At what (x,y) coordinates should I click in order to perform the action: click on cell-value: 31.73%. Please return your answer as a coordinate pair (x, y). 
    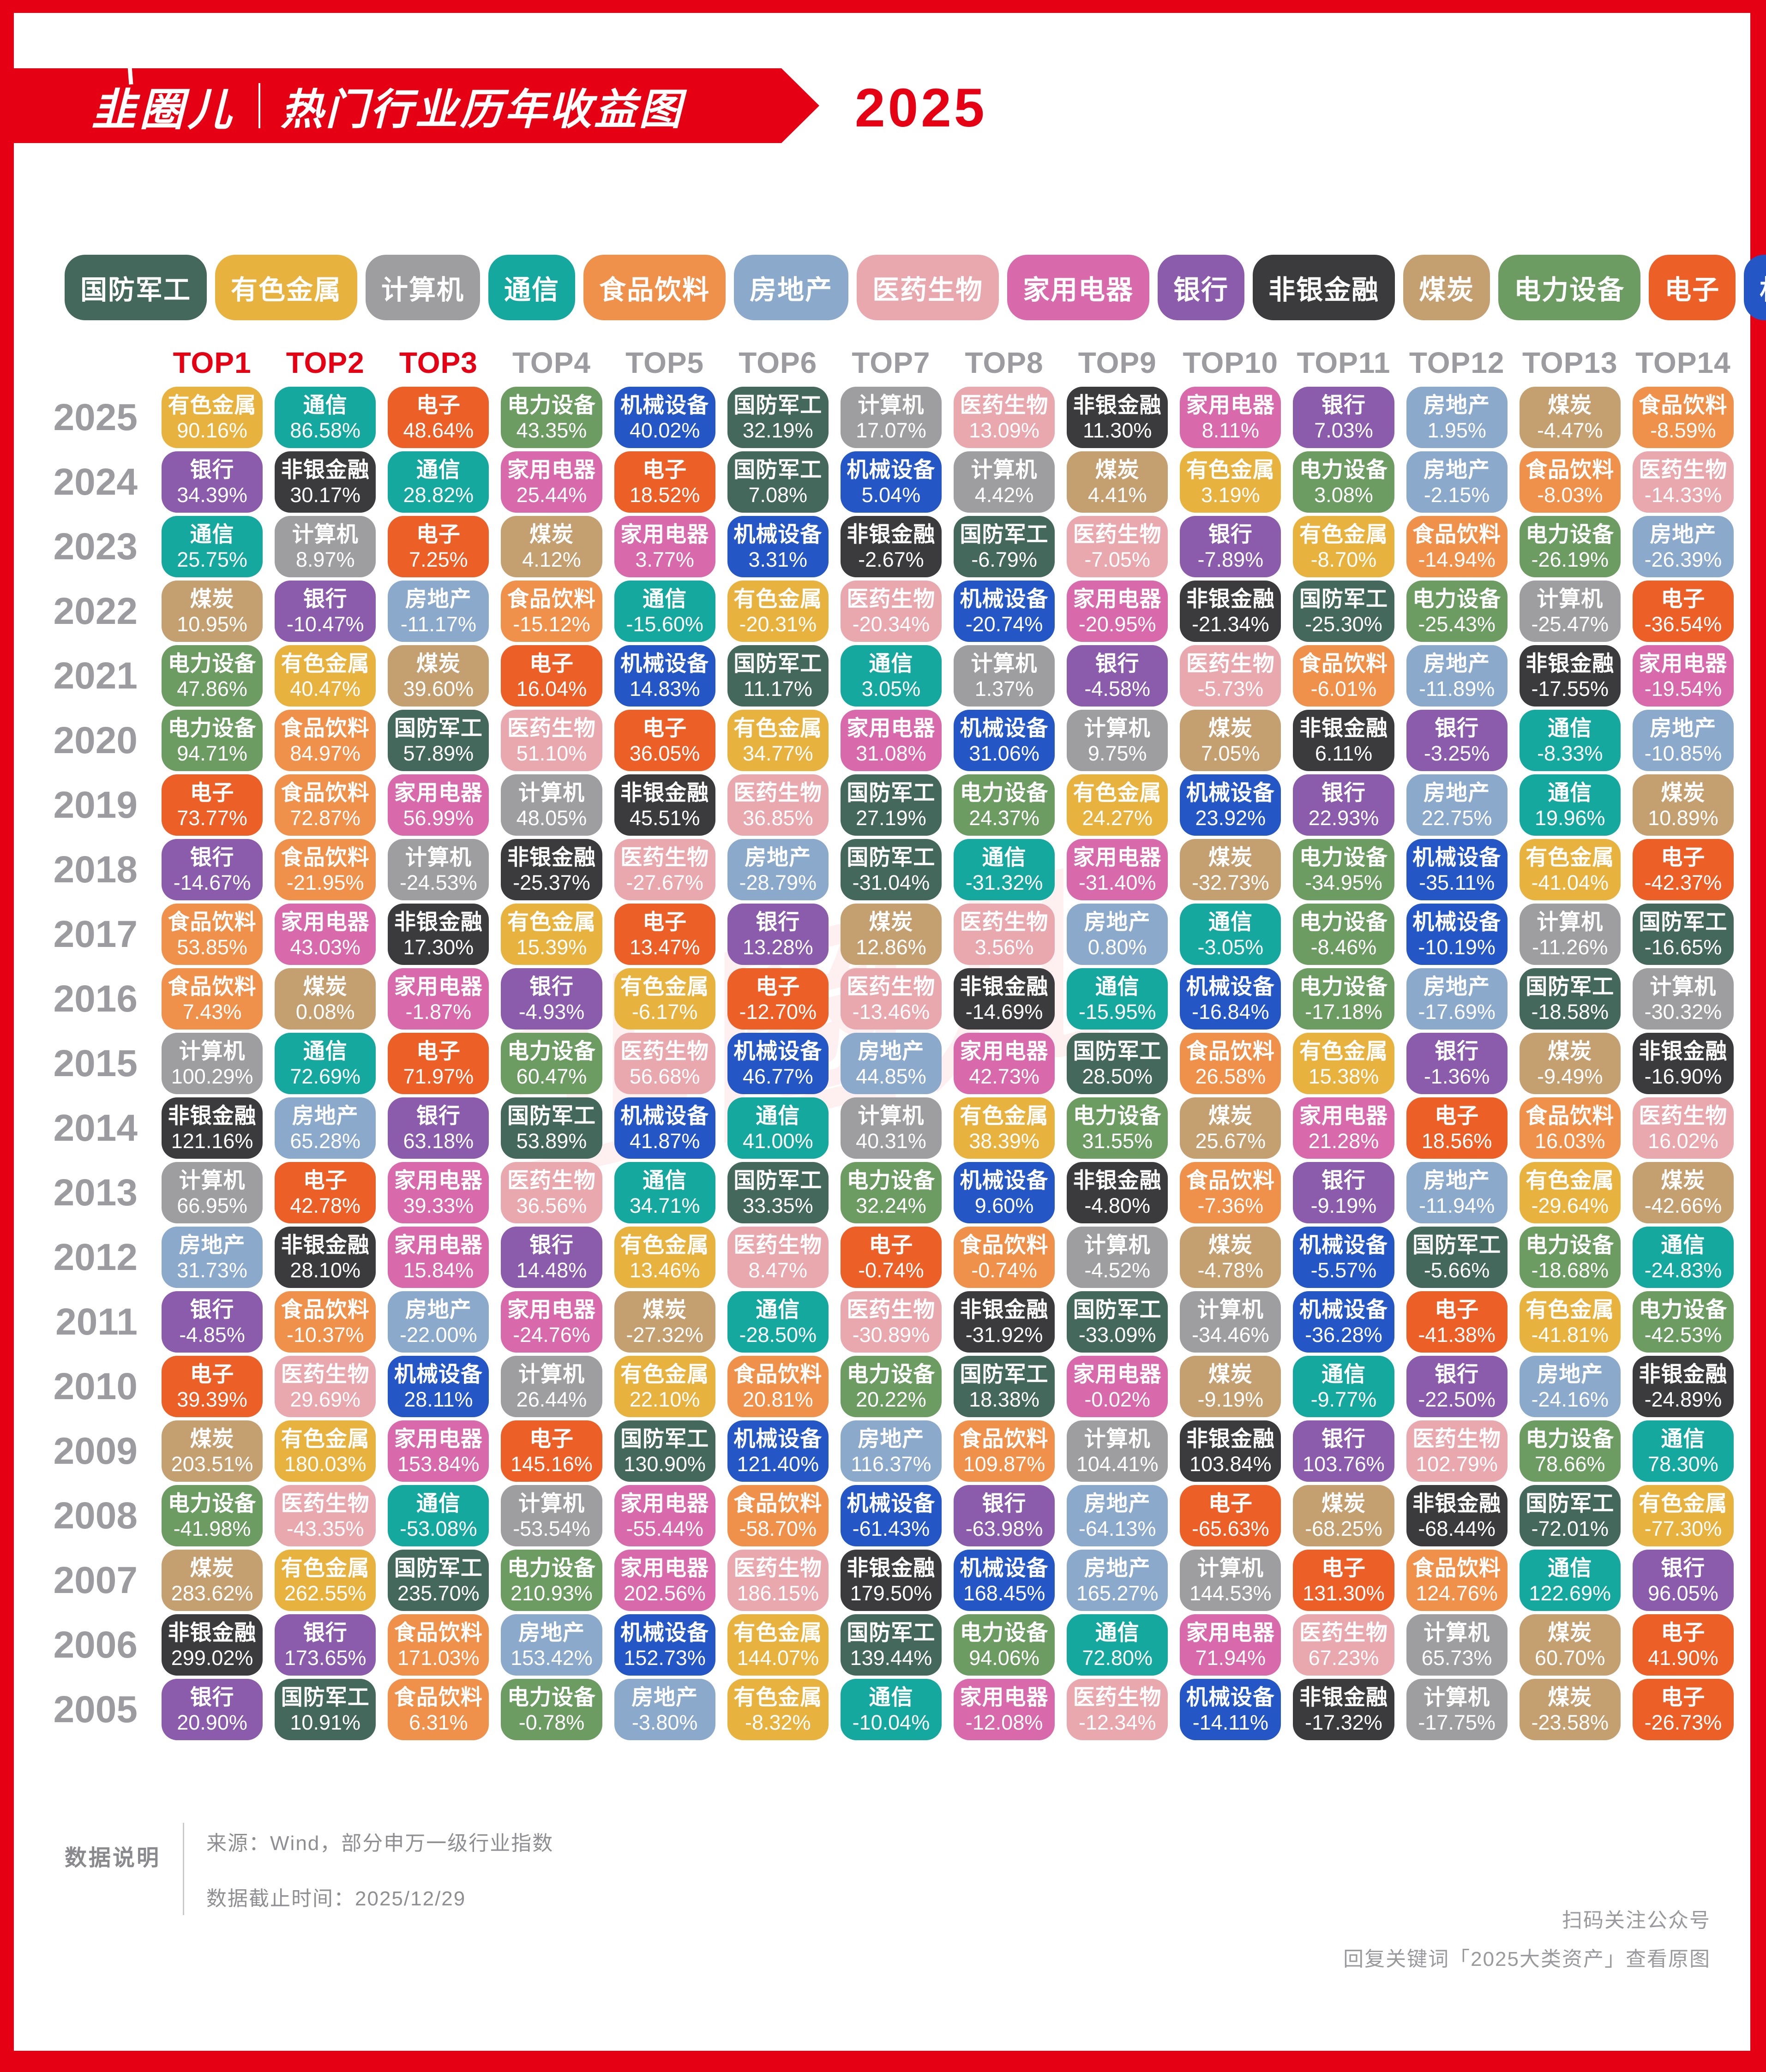
    Looking at the image, I should click on (212, 1270).